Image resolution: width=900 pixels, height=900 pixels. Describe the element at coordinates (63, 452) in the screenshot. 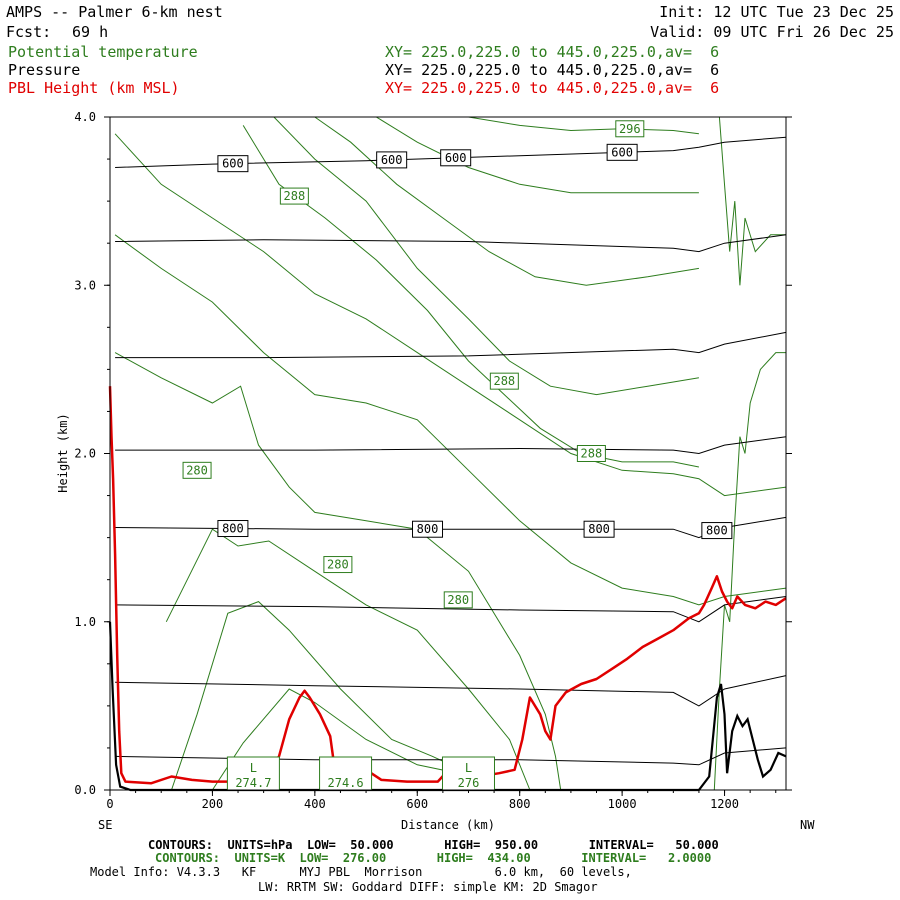

I see `y-axis-label: Height (km)` at that location.